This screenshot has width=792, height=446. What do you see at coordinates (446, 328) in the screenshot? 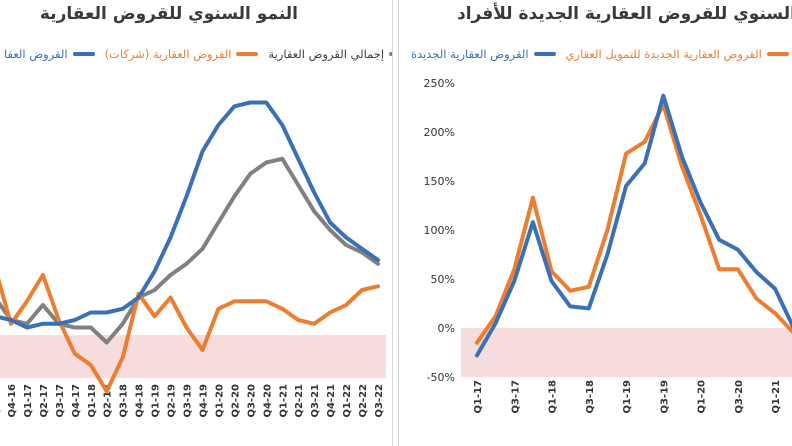
I see `y-tick-label: 0%` at bounding box center [446, 328].